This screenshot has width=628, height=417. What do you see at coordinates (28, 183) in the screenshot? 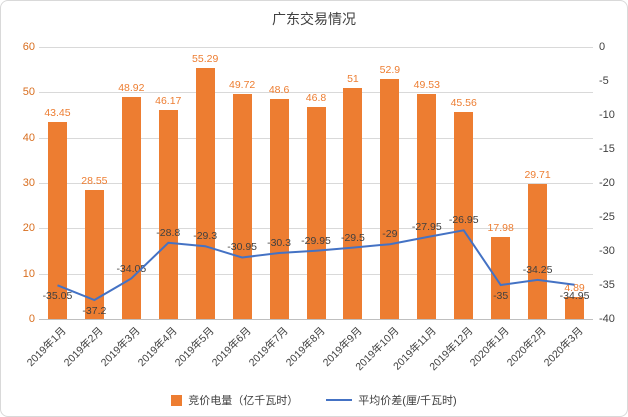
I see `y-left-tick-label: 30` at bounding box center [28, 183].